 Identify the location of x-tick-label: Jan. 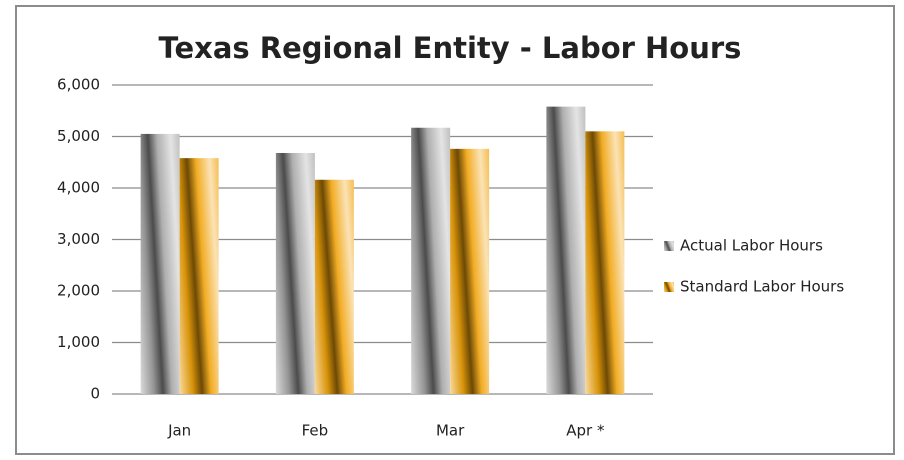
(179, 431).